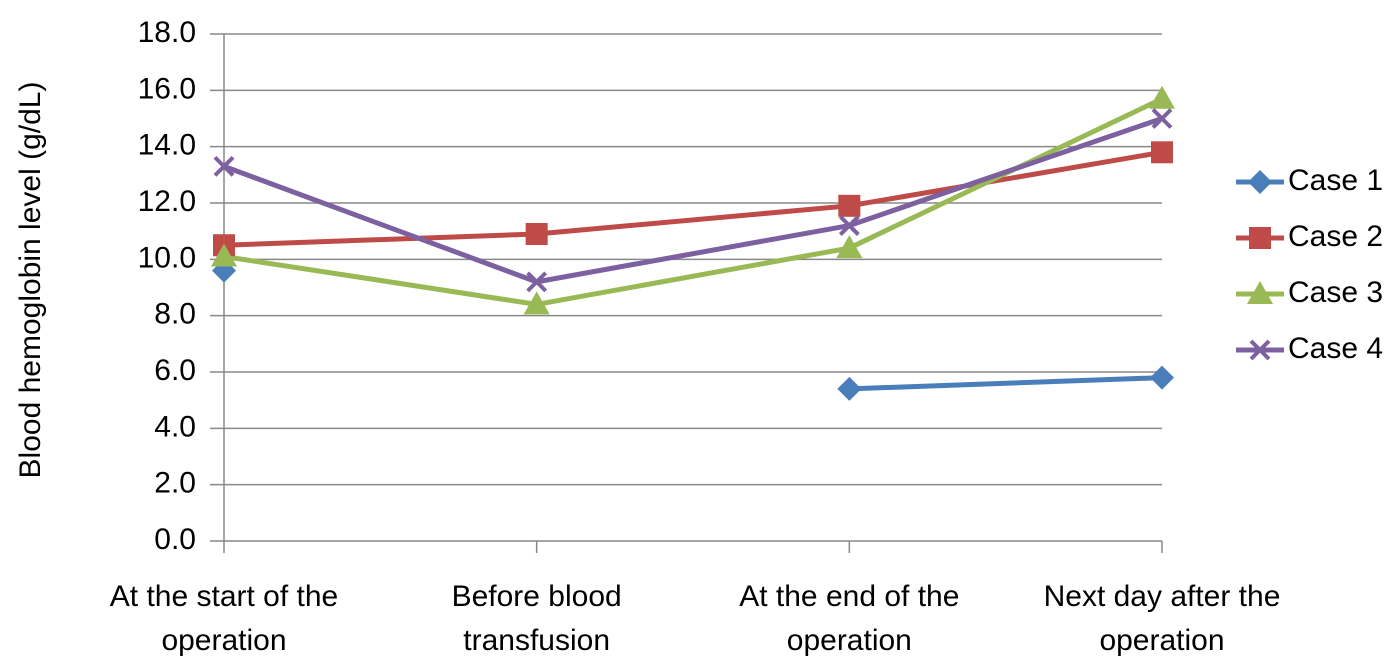 This screenshot has height=668, width=1395. I want to click on legend-label: Case 1, so click(1335, 180).